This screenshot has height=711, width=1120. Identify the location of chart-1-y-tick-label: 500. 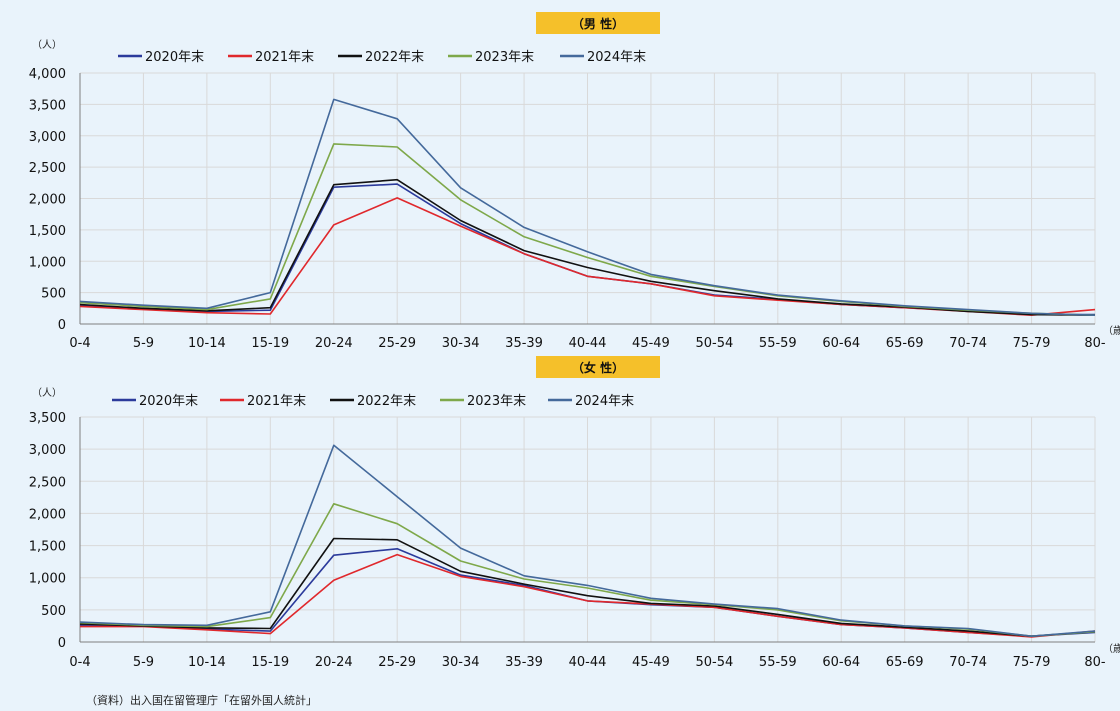
(53, 294).